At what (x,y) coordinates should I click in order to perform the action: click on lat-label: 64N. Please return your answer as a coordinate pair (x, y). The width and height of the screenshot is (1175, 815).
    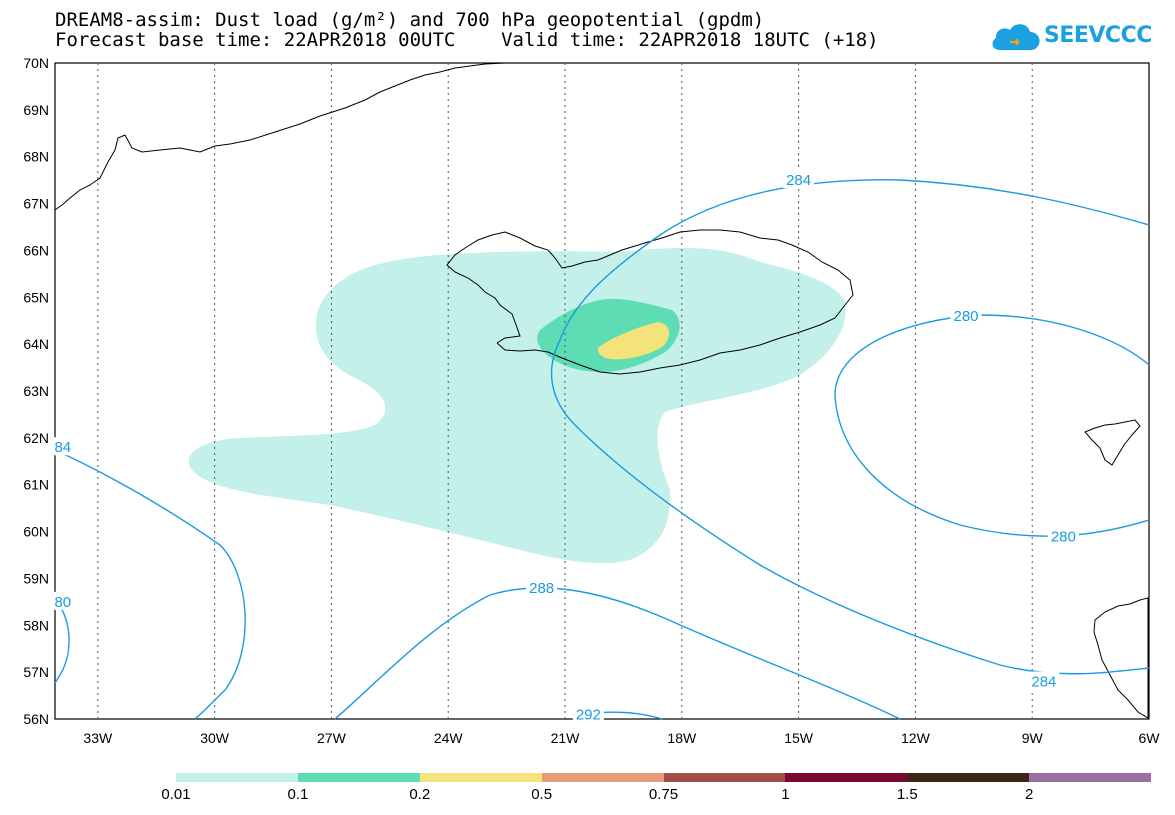
    Looking at the image, I should click on (36, 344).